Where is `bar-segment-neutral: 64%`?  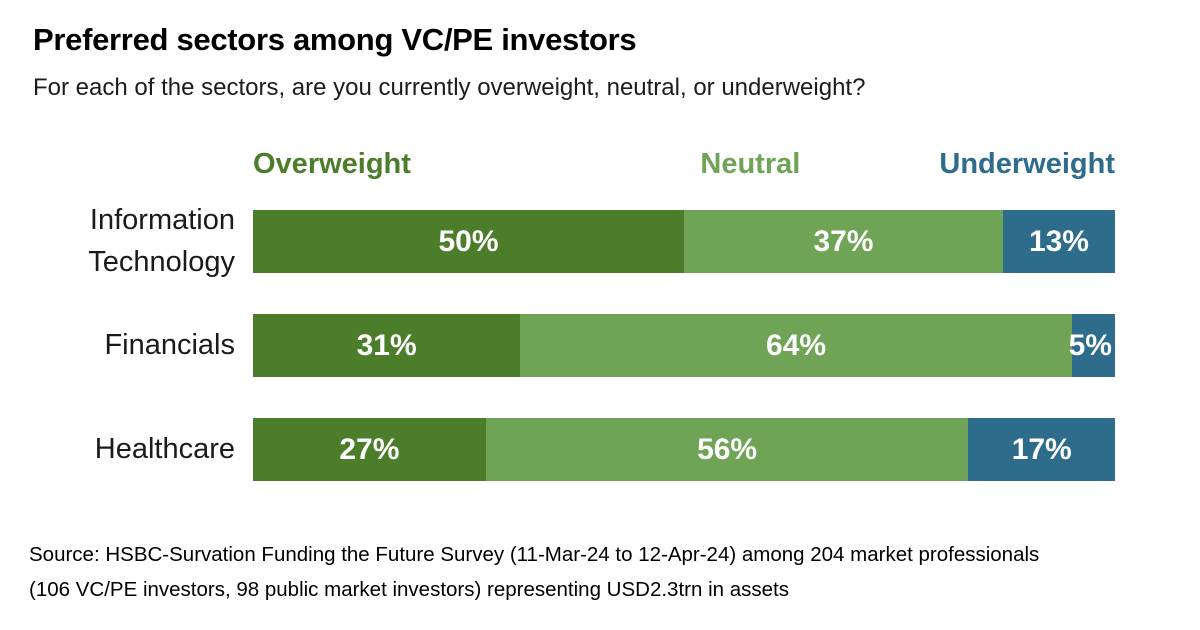 bar-segment-neutral: 64% is located at coordinates (796, 345).